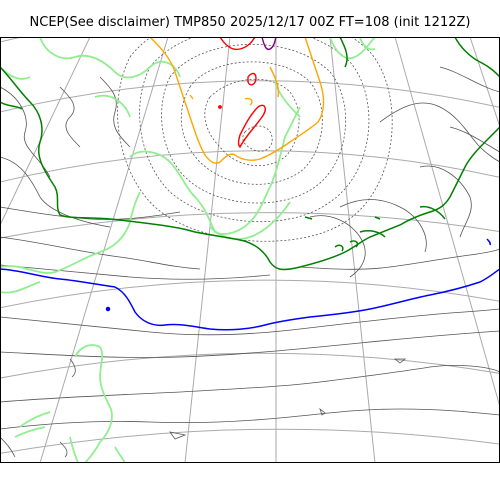  I want to click on isotherm-purple, so click(269, 44).